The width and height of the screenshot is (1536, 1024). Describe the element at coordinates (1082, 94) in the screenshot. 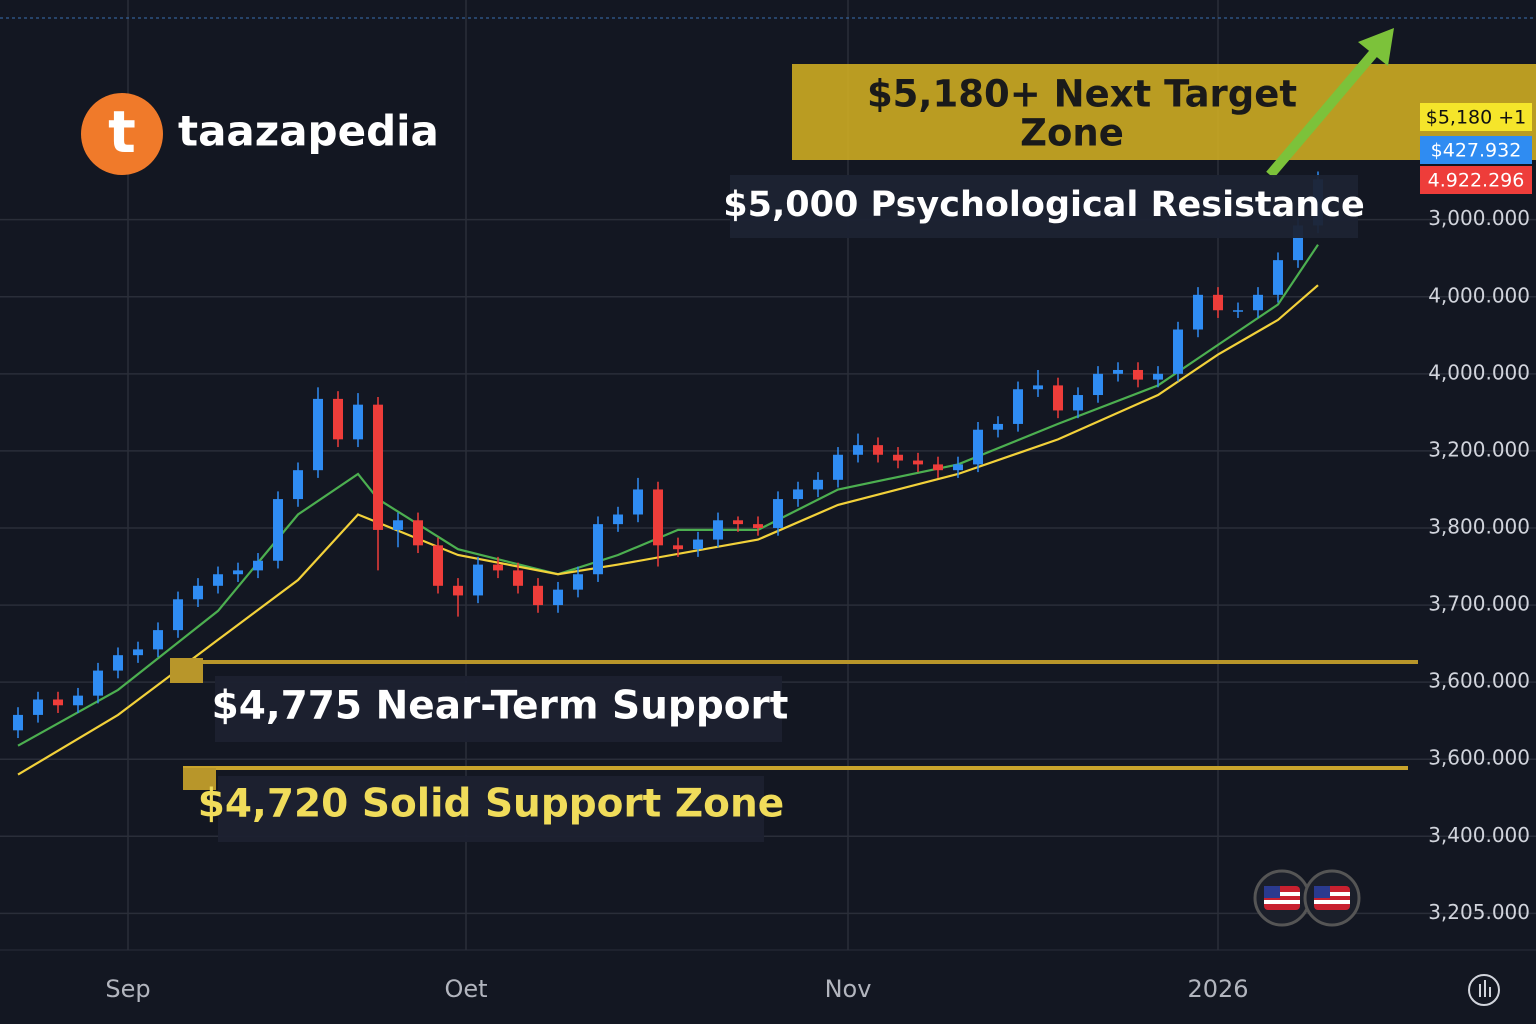

I see `annotation: $5,180+ Next Target` at that location.